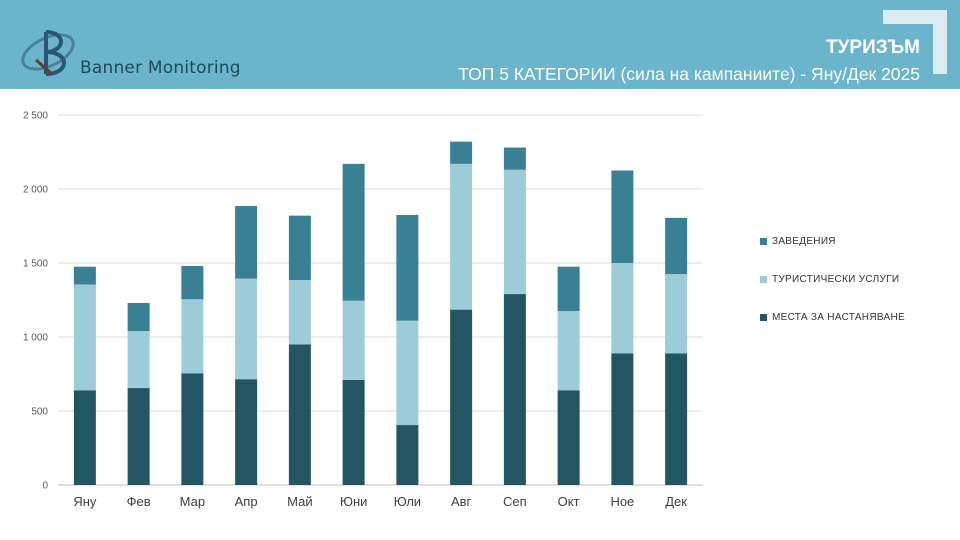 This screenshot has height=540, width=960. Describe the element at coordinates (192, 501) in the screenshot. I see `x-tick-label: Мар` at that location.